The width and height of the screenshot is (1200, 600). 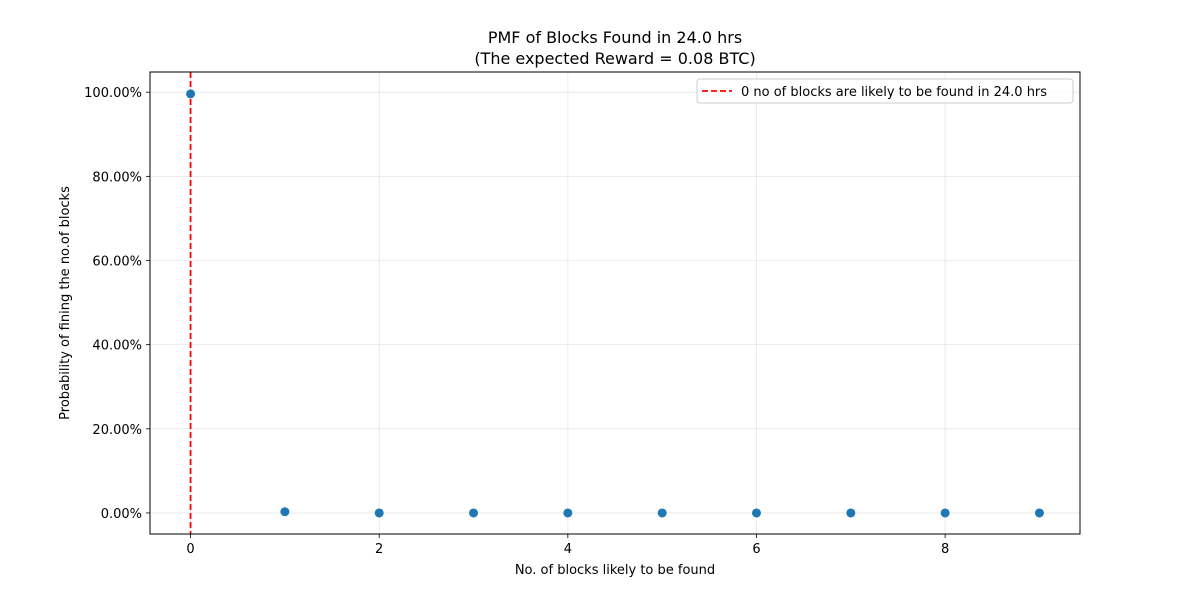 I want to click on x-axis-ticks: 0 2 4 6 8, so click(x=567, y=545).